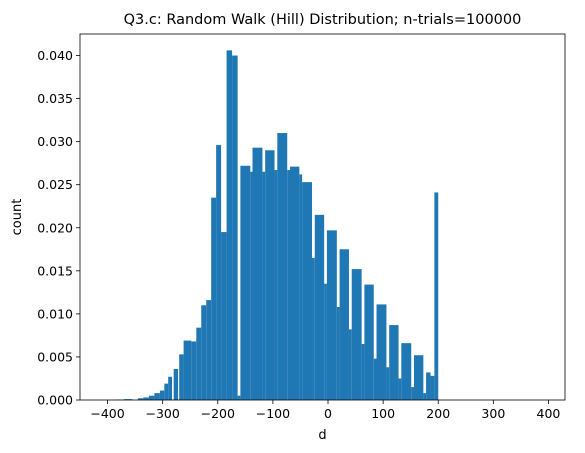  What do you see at coordinates (55, 313) in the screenshot?
I see `y-tick-label: 0.010` at bounding box center [55, 313].